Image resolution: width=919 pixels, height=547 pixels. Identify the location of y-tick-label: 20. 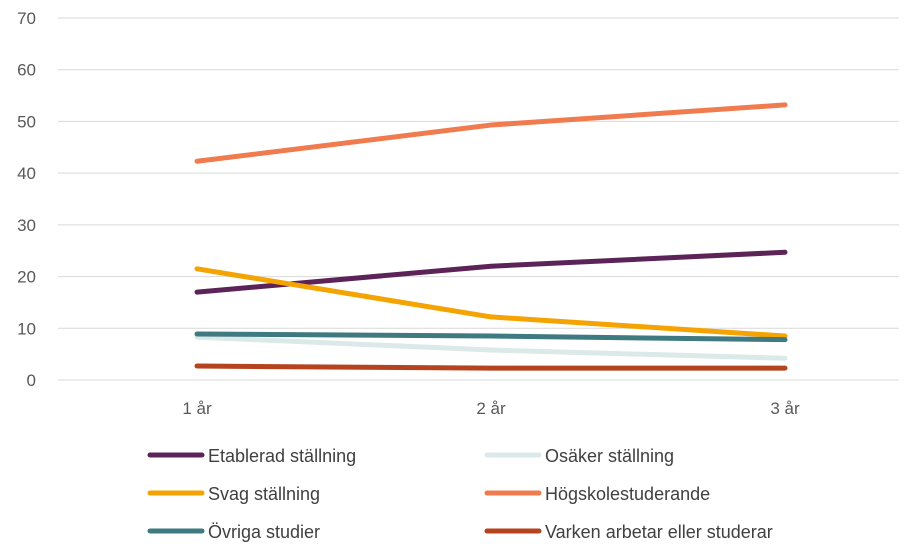
(26, 277).